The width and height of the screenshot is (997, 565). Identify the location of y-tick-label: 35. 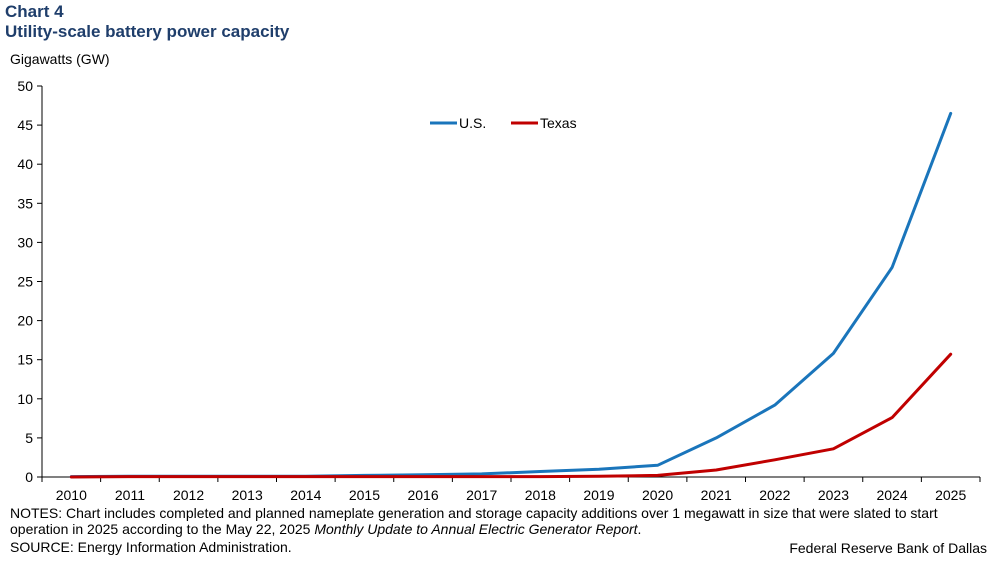
(25, 203).